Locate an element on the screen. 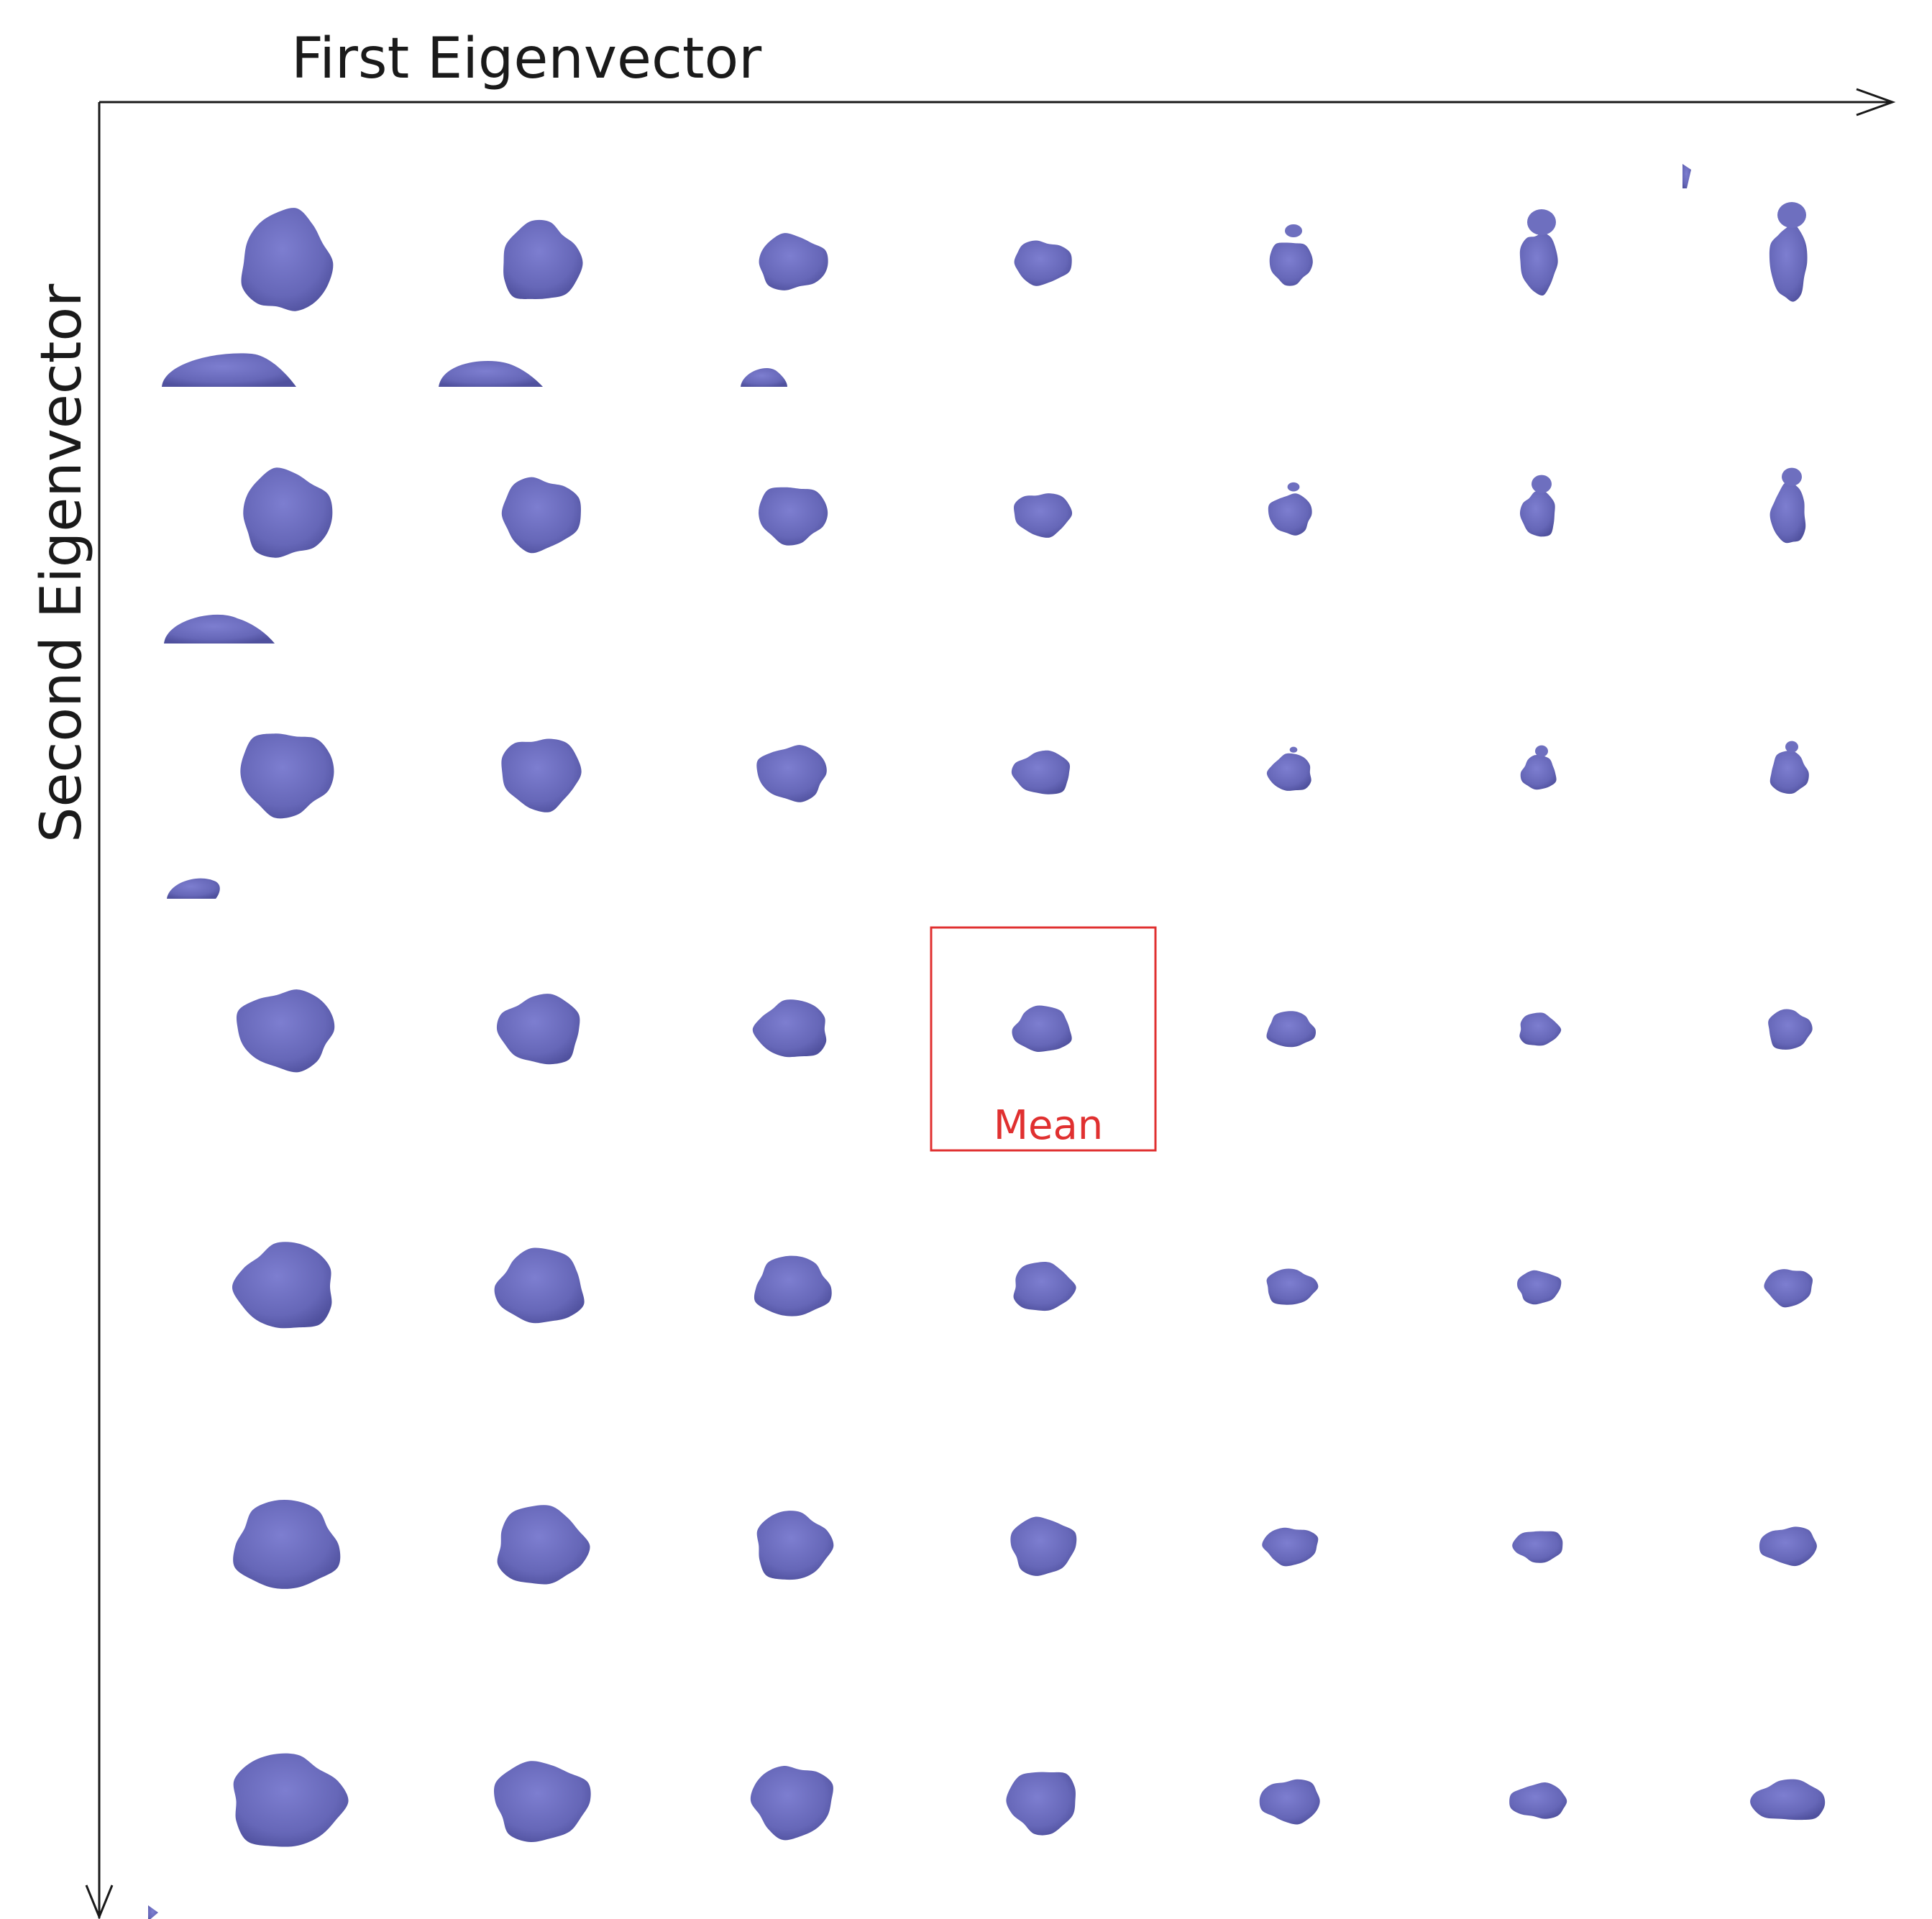  mean-box is located at coordinates (1043, 1039).